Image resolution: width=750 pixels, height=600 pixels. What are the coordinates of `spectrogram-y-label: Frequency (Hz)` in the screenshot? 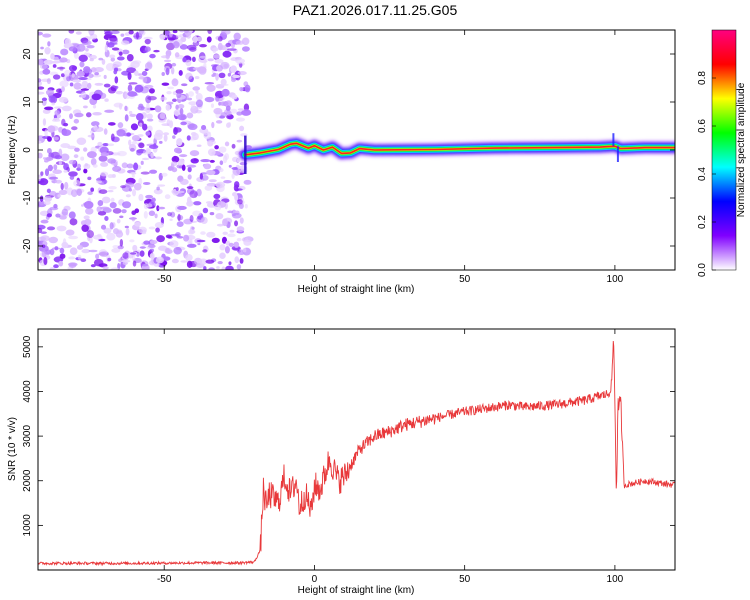 It's located at (12, 150).